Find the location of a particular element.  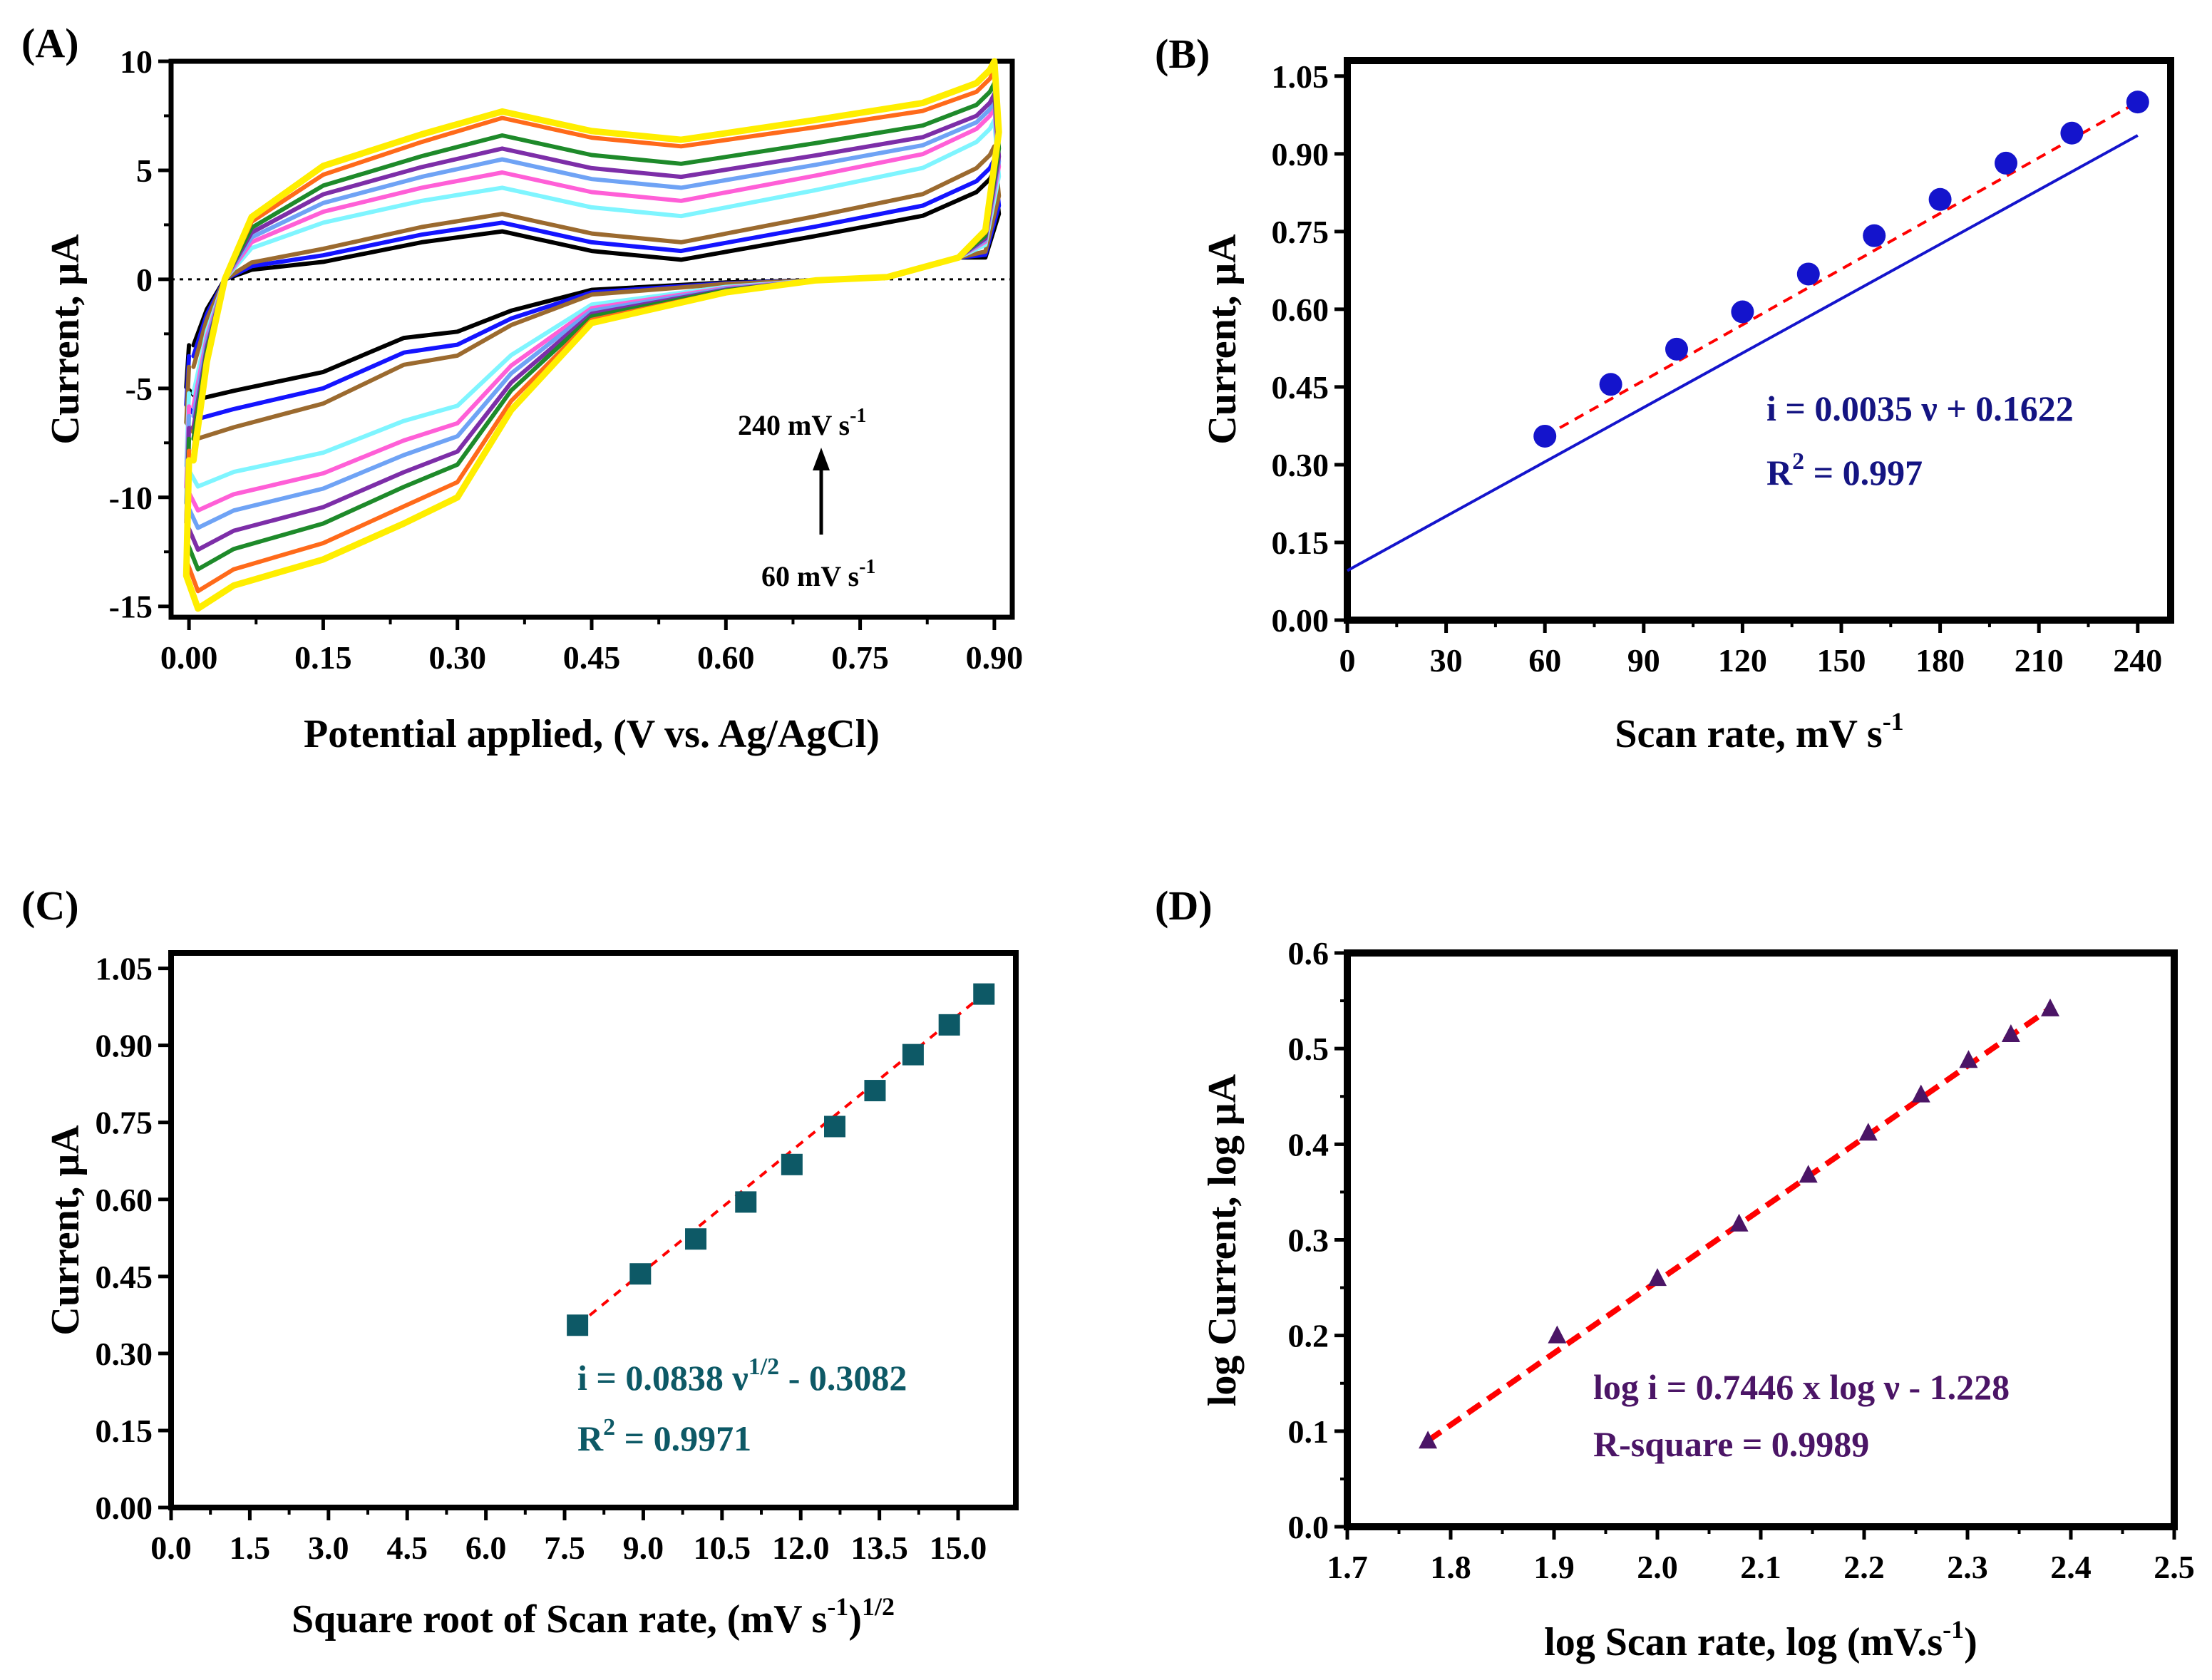

b-x-tick-label-0: 0 is located at coordinates (1347, 660).